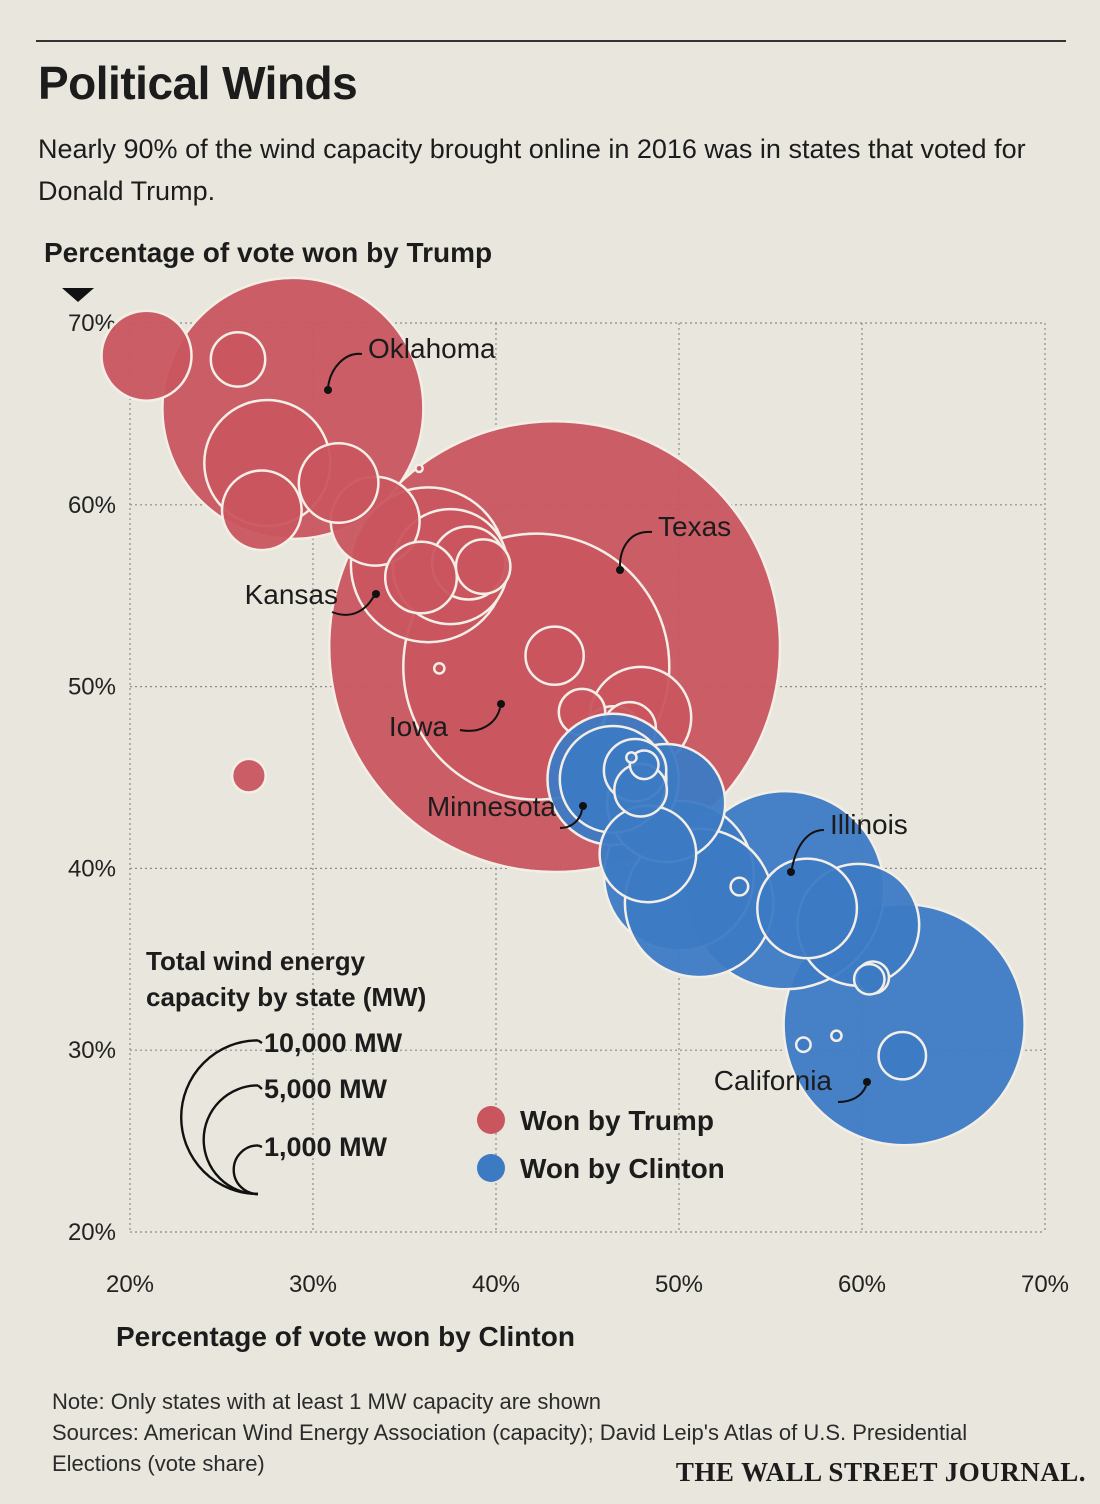 Image resolution: width=1100 pixels, height=1504 pixels. Describe the element at coordinates (501, 704) in the screenshot. I see `annotation-arrowhead-iowa` at that location.